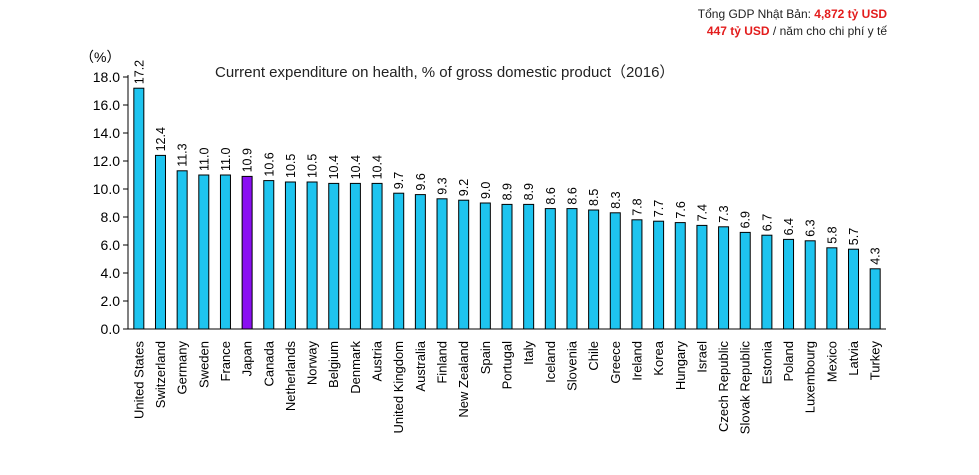 The height and width of the screenshot is (475, 979). Describe the element at coordinates (269, 255) in the screenshot. I see `bar-canada` at that location.